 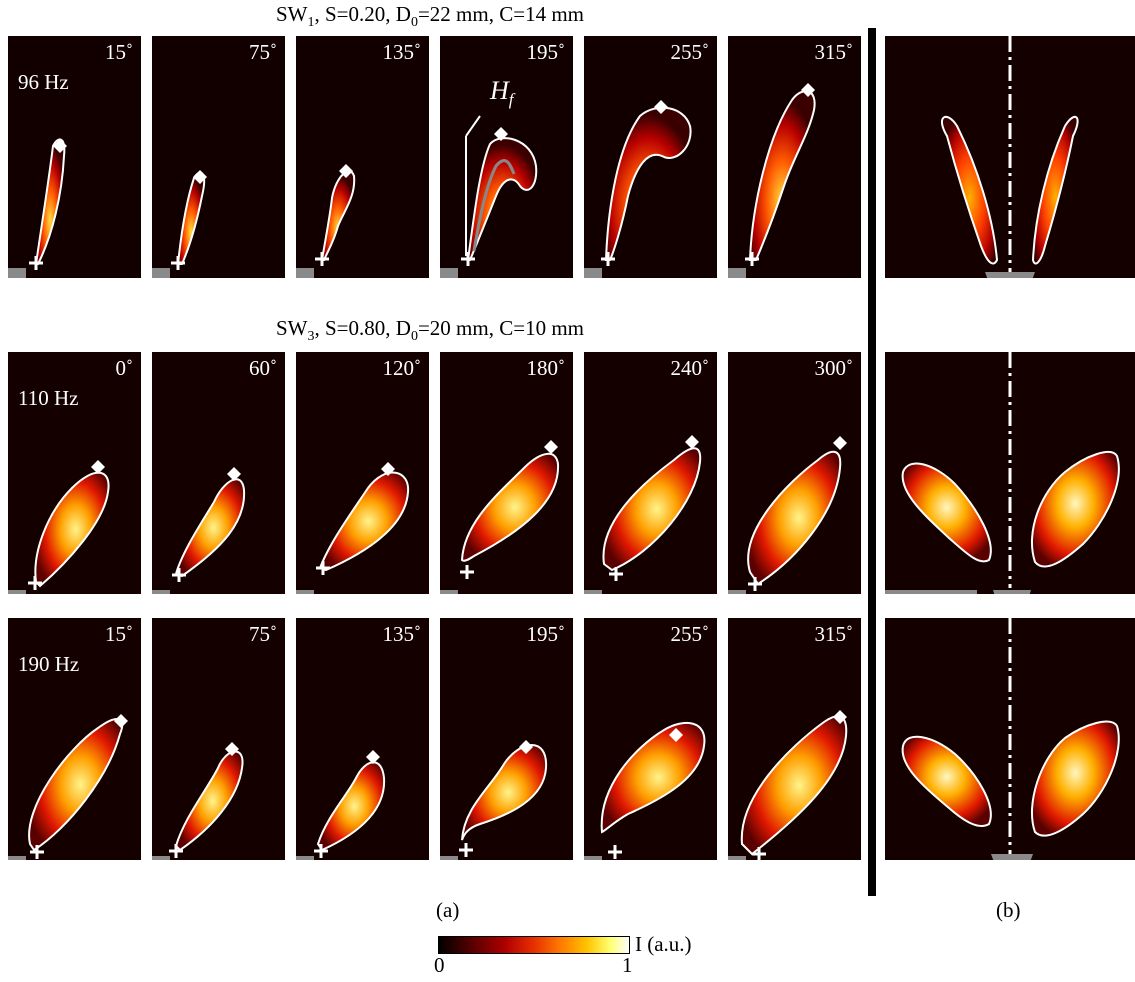 What do you see at coordinates (690, 368) in the screenshot?
I see `phase-angle-label: 240˚` at bounding box center [690, 368].